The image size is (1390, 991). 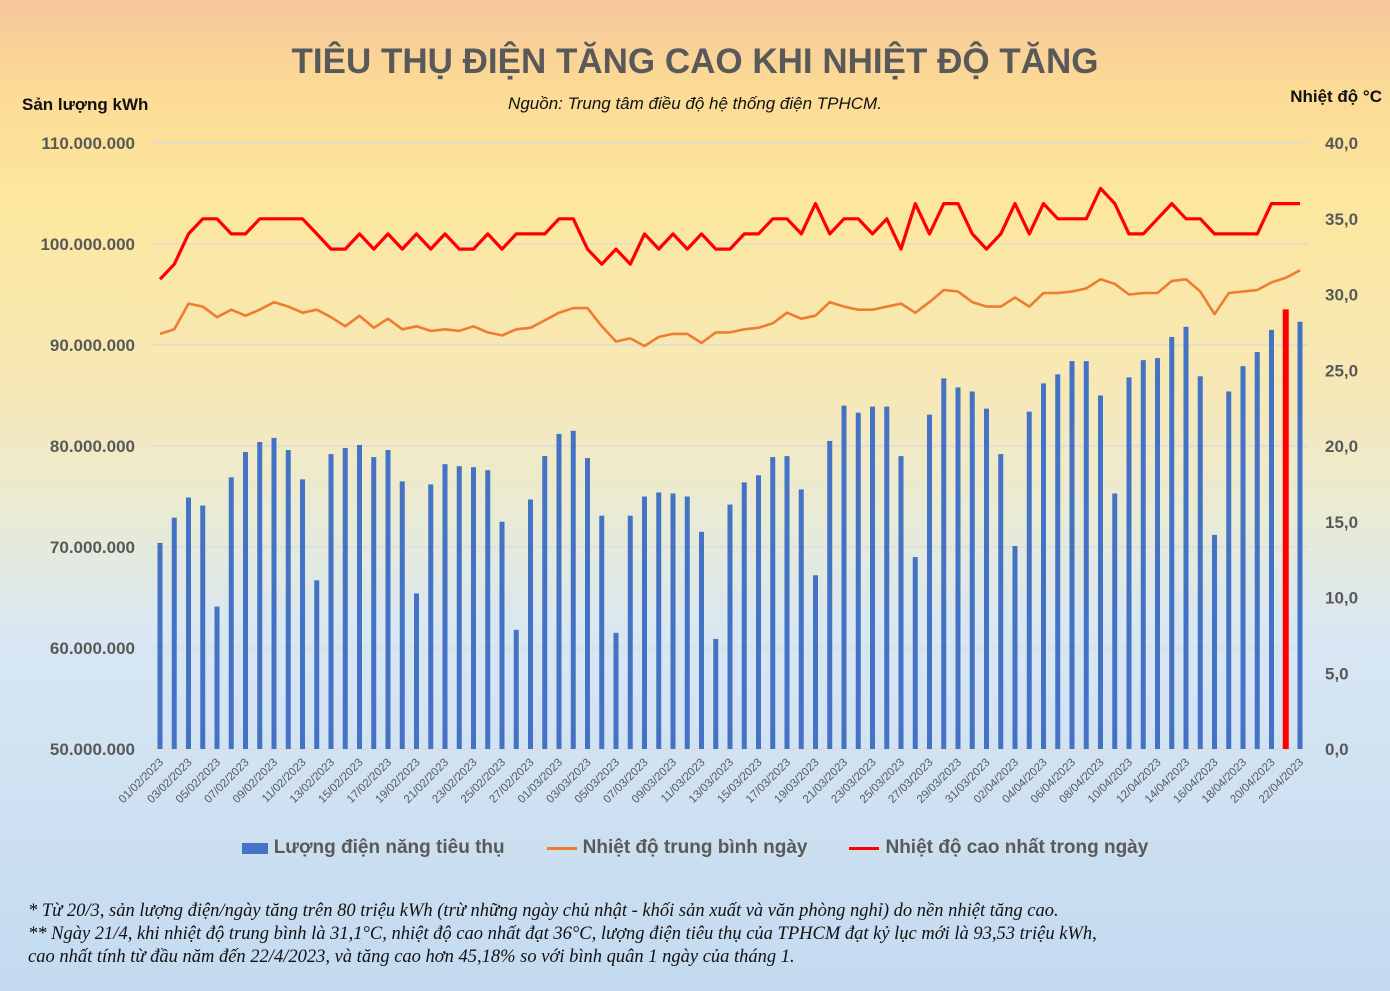 I want to click on line-max-temp, so click(x=729, y=233).